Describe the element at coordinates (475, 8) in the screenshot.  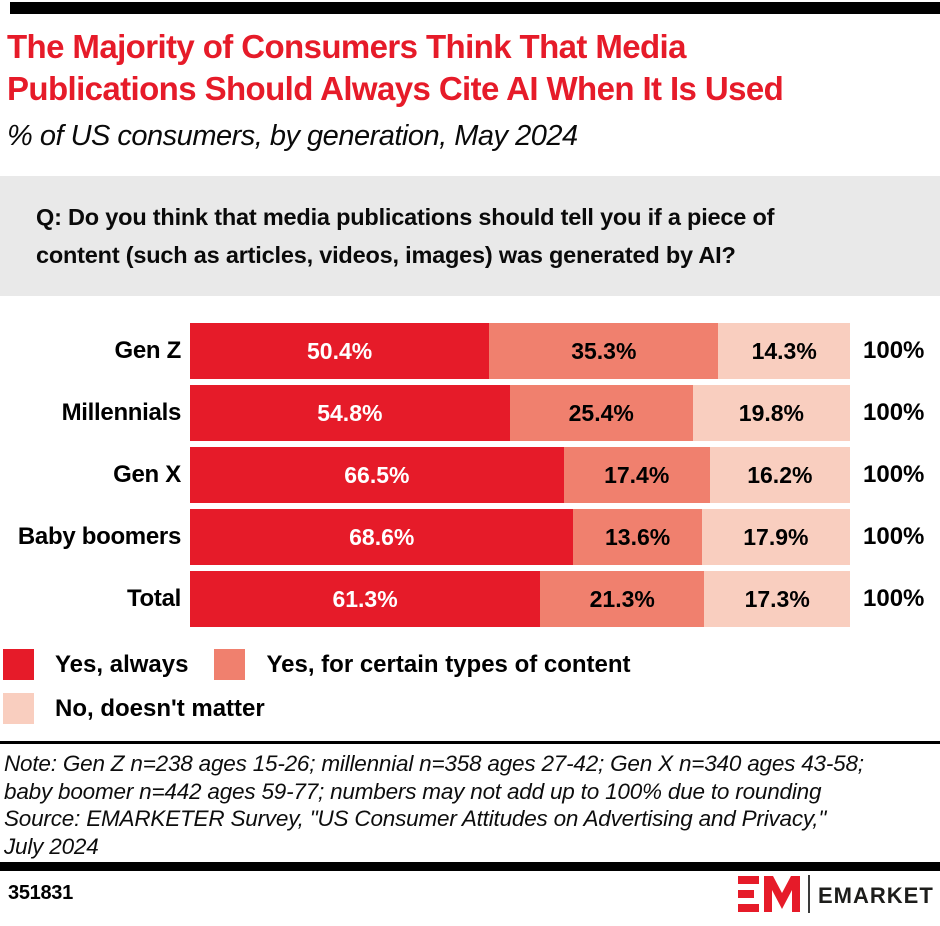
I see `top-rule-bar` at that location.